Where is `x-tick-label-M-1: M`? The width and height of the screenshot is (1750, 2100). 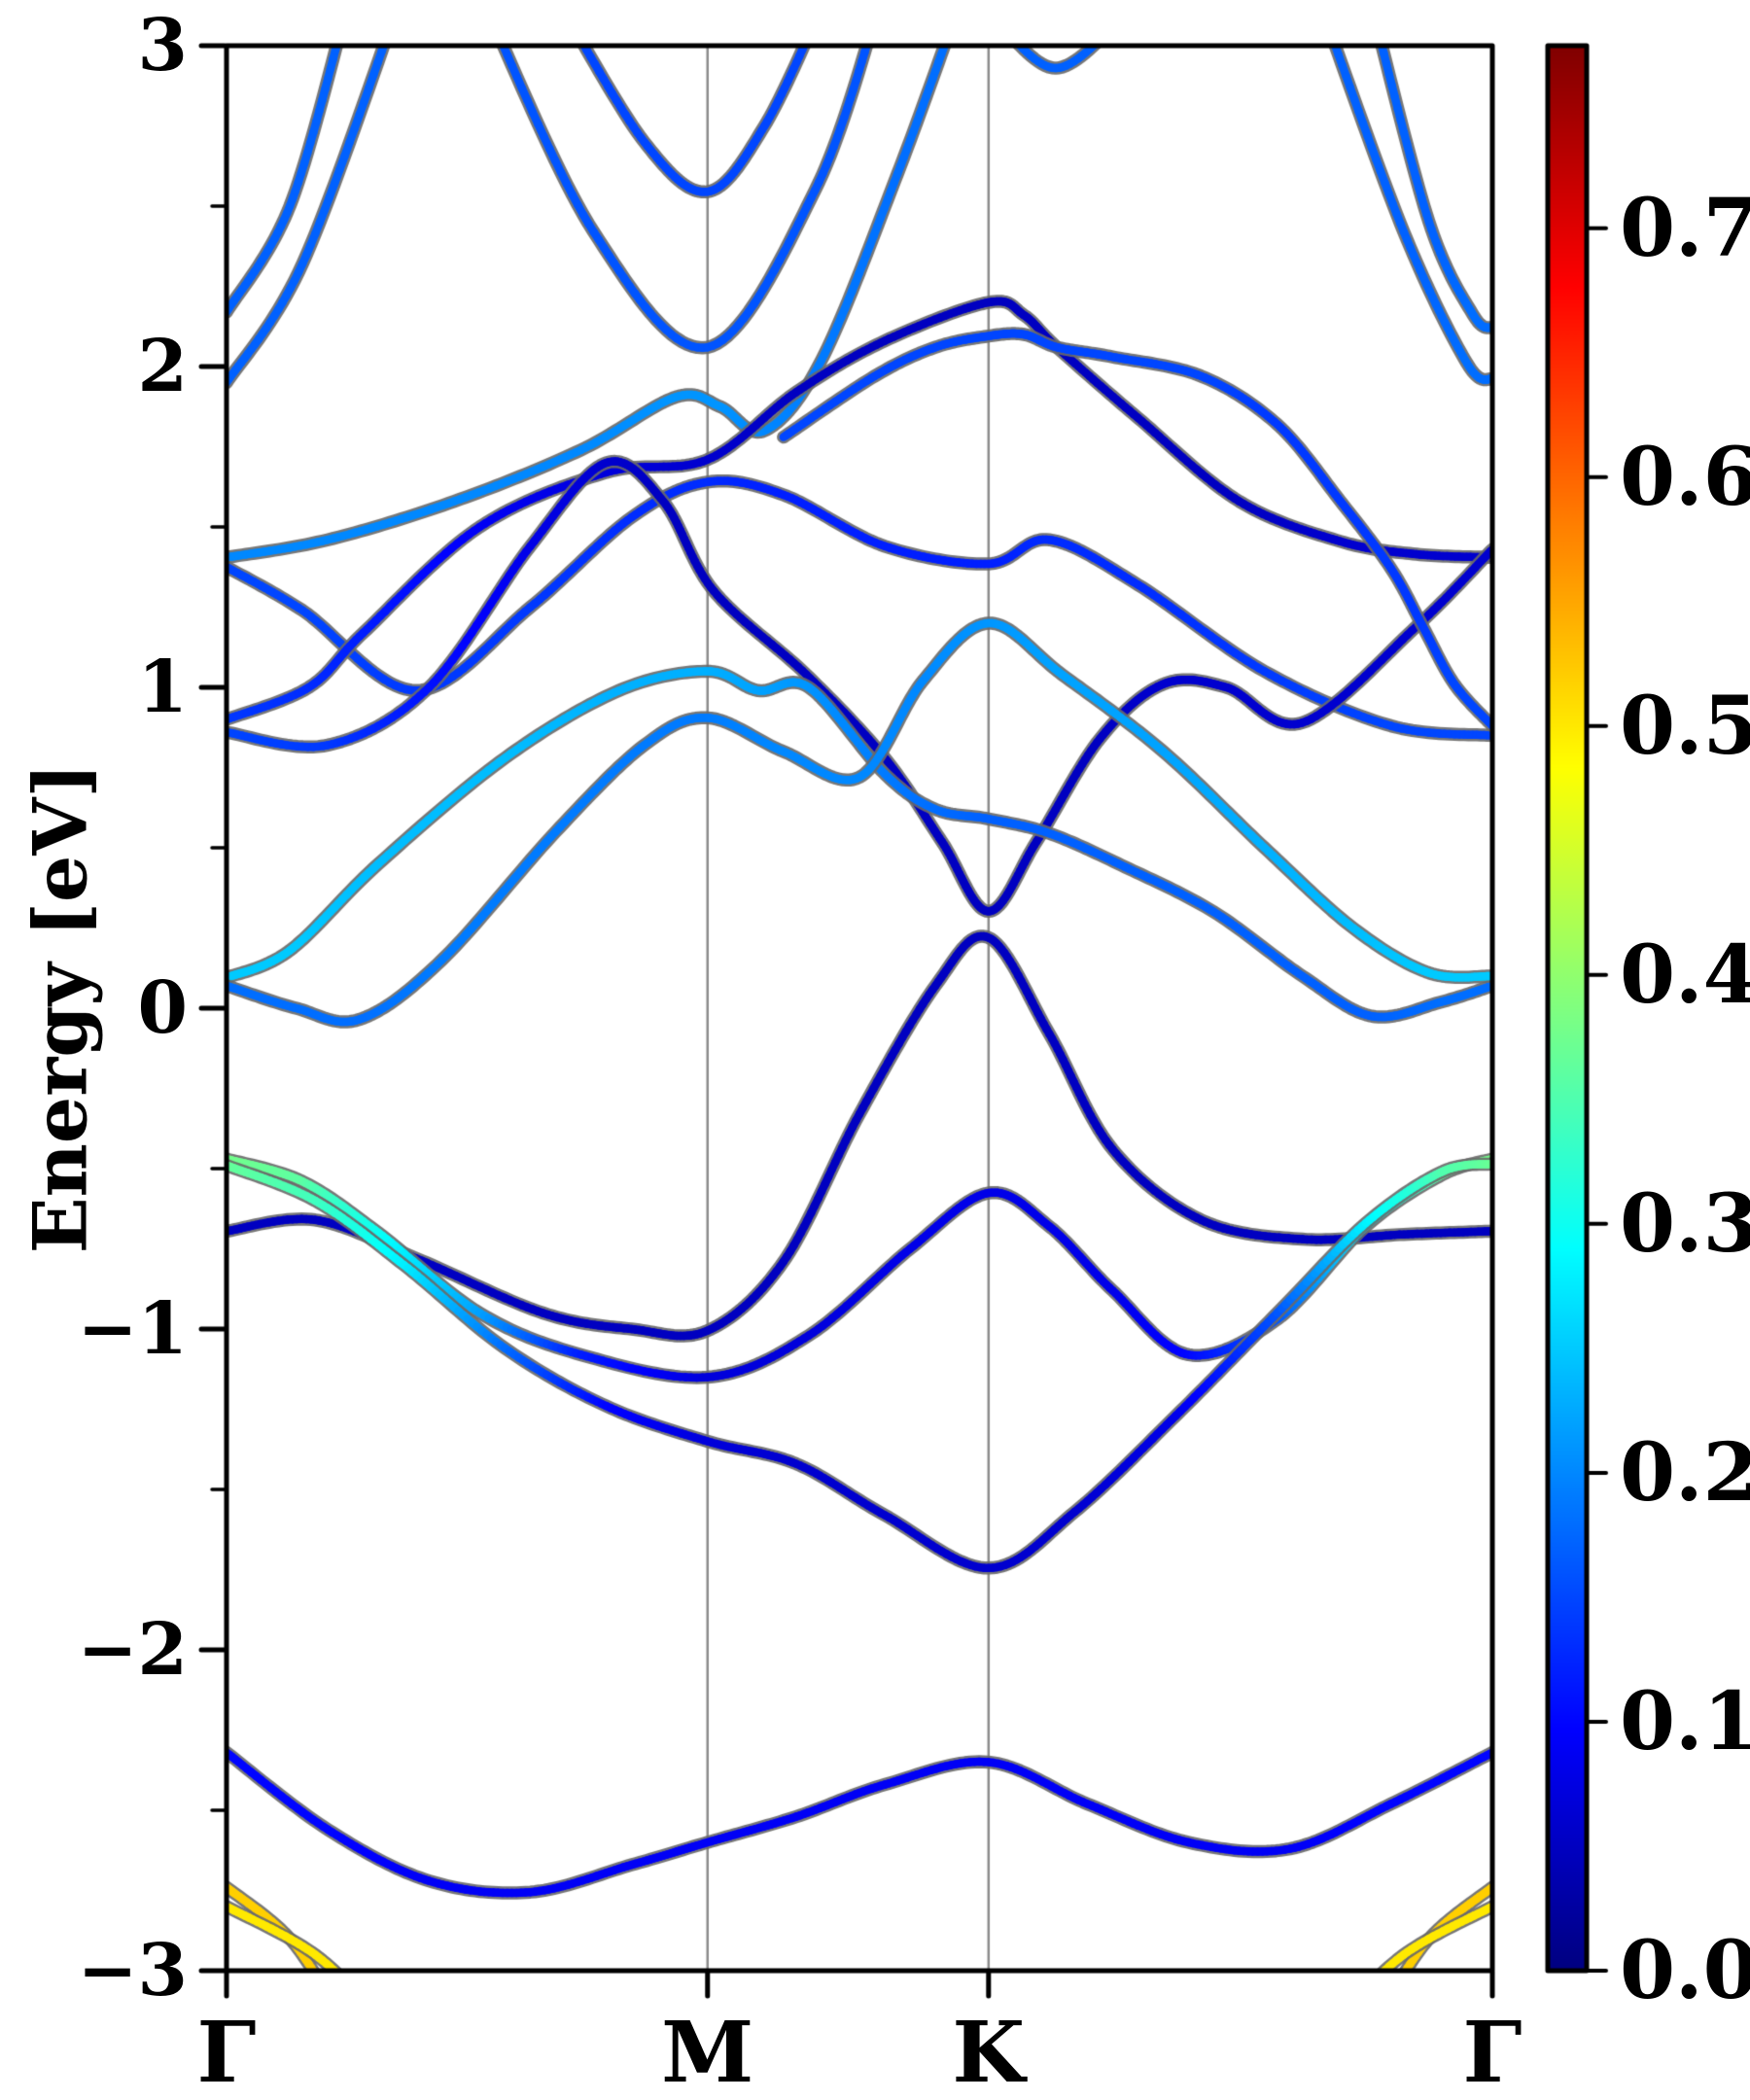
x-tick-label-M-1: M is located at coordinates (707, 2052).